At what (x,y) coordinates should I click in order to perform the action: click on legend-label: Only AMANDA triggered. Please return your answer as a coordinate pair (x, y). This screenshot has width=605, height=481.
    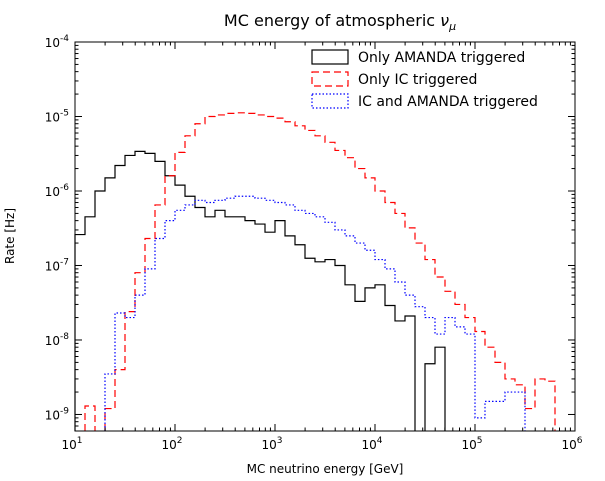
    Looking at the image, I should click on (441, 58).